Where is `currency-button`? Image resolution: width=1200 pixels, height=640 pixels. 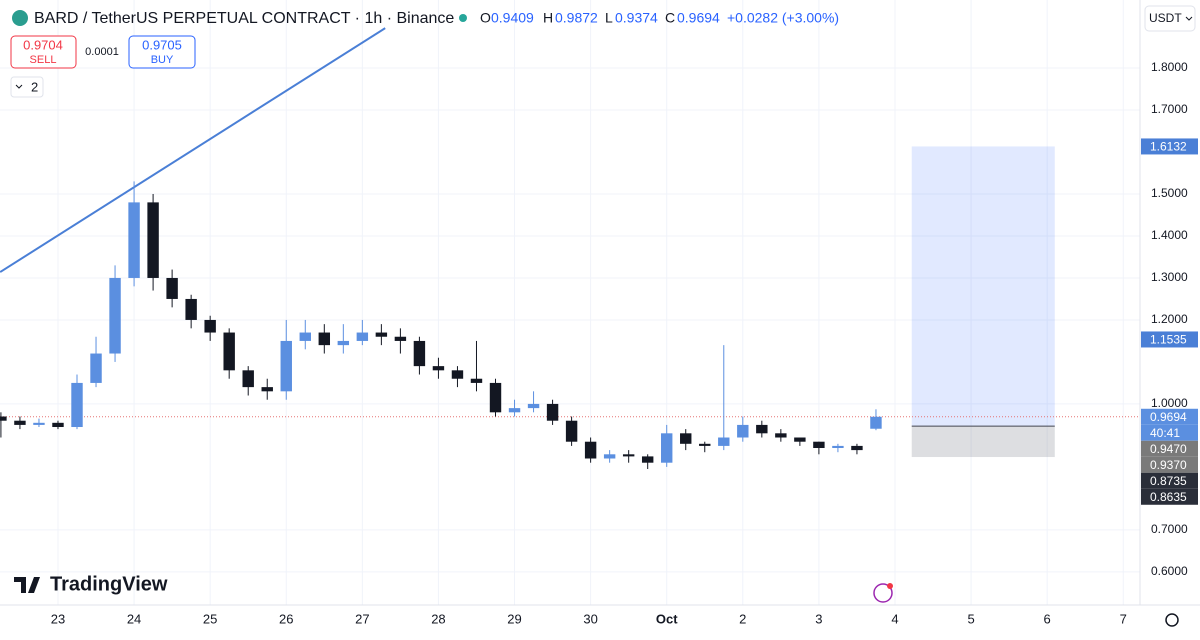 currency-button is located at coordinates (1170, 18).